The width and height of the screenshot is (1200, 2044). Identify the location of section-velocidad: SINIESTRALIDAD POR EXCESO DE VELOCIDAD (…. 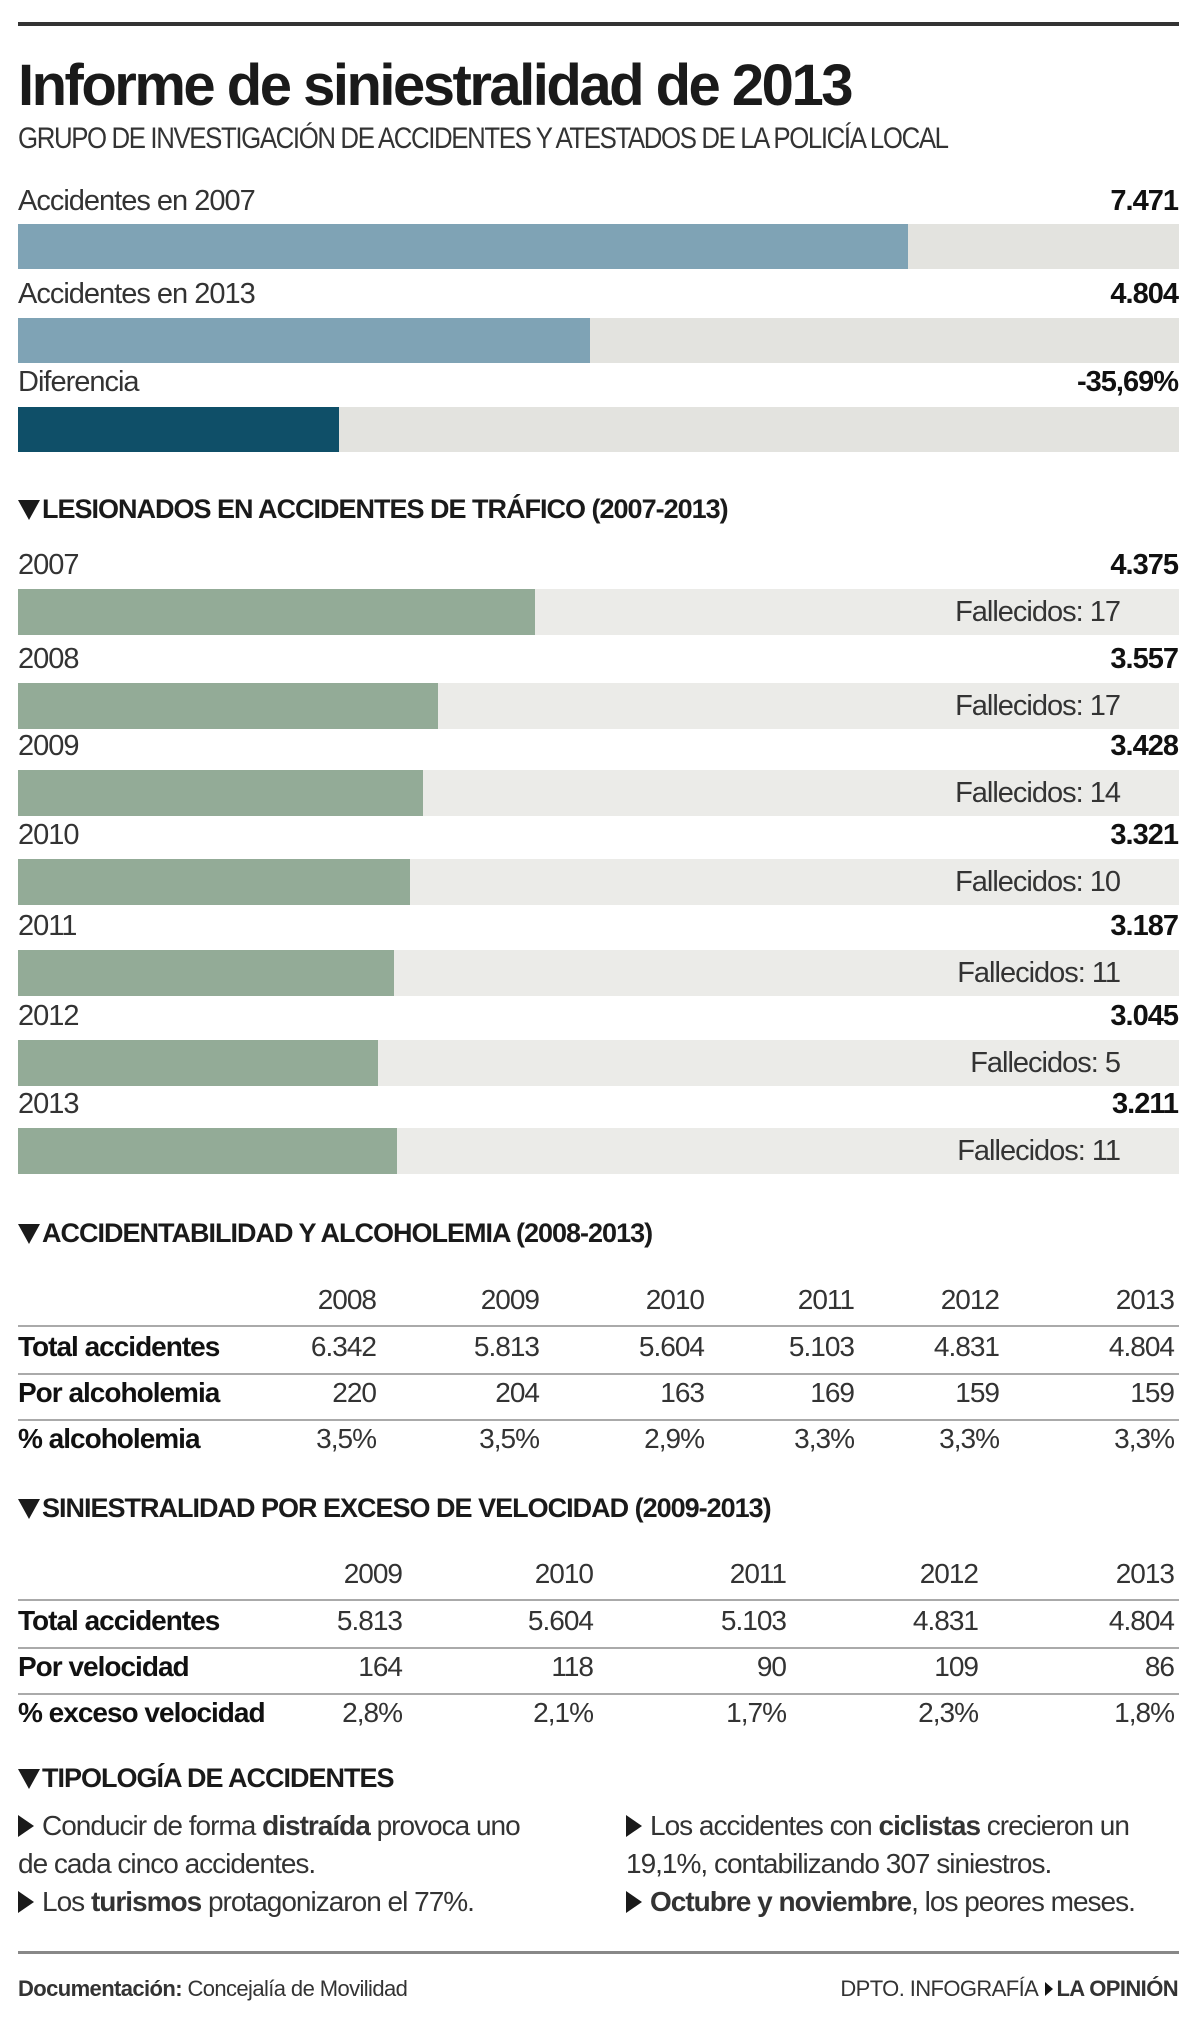
(395, 1508).